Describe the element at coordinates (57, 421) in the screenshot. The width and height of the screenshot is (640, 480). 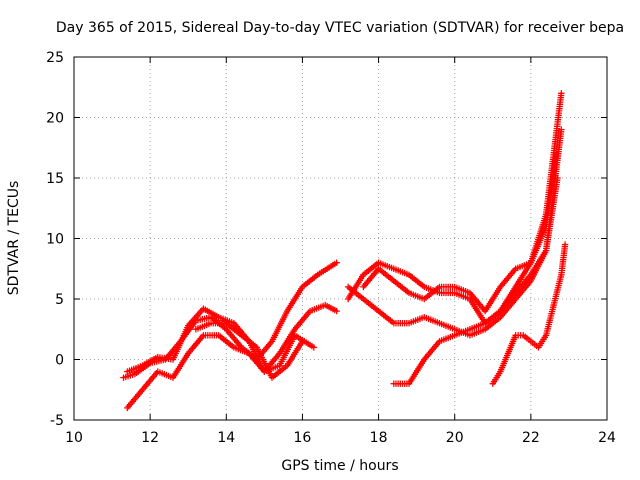
I see `y-tick-label: -5` at that location.